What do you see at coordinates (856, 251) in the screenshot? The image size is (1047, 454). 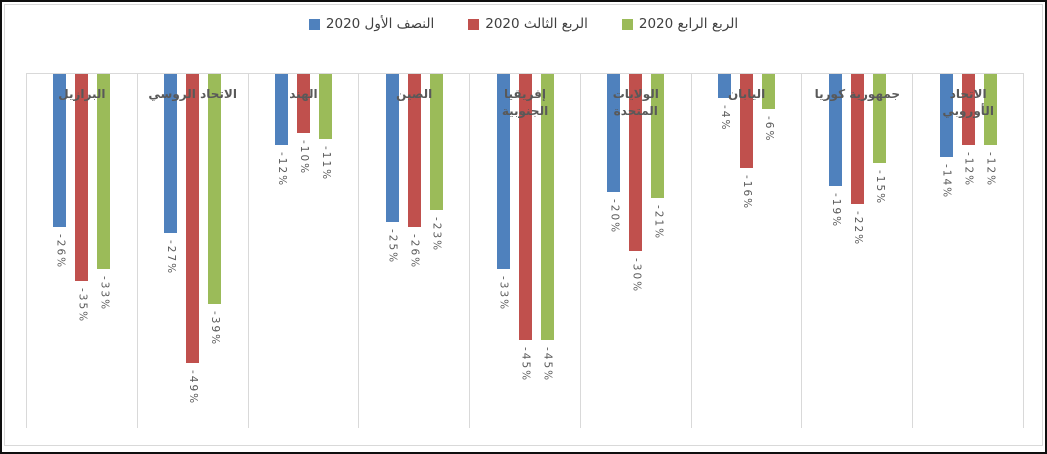 I see `category-panel: جمهورية كوريا -19% -22% -15%` at bounding box center [856, 251].